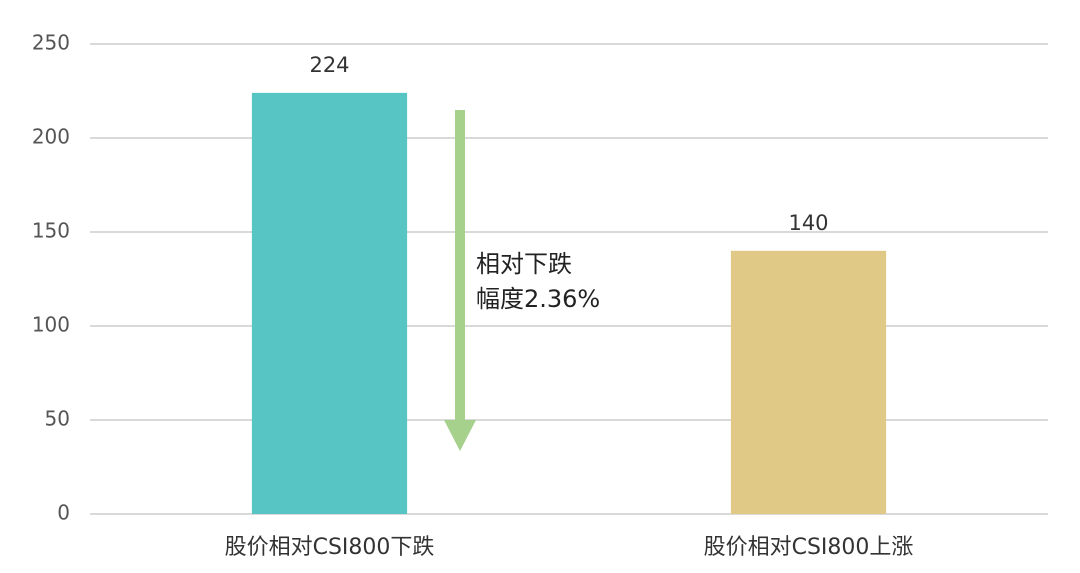  Describe the element at coordinates (57, 419) in the screenshot. I see `y-tick-label: 50` at that location.